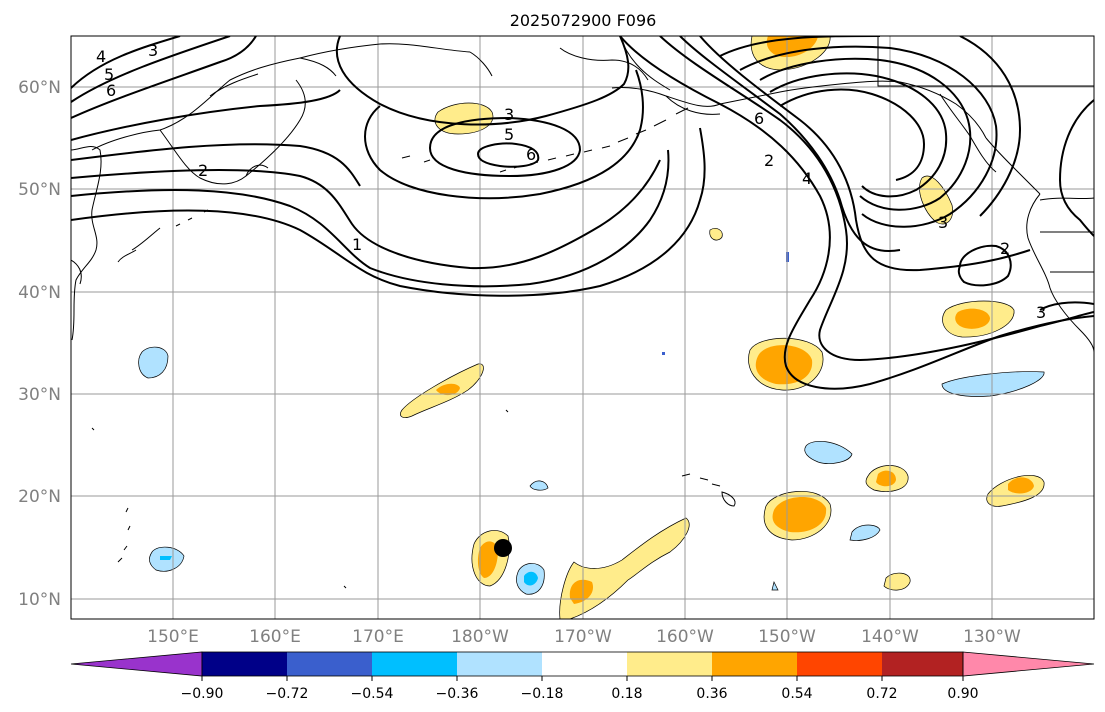 Image resolution: width=1105 pixels, height=712 pixels. What do you see at coordinates (39, 190) in the screenshot?
I see `lat-label: 50°N` at bounding box center [39, 190].